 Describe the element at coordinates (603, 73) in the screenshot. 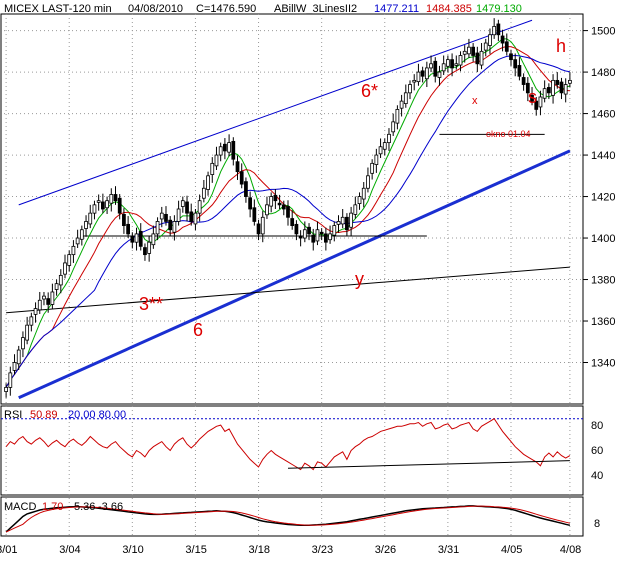

I see `y-tick-label: 1480` at that location.